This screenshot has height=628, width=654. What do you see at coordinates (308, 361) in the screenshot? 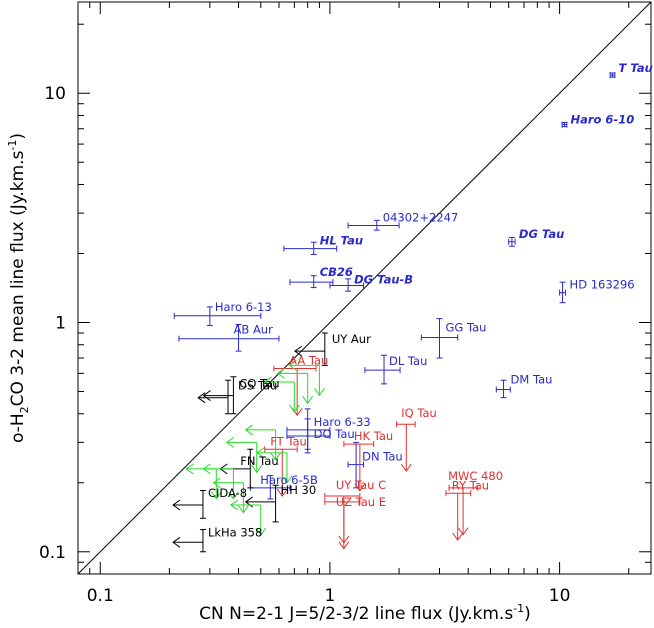
I see `point-label: AA Tau` at bounding box center [308, 361].